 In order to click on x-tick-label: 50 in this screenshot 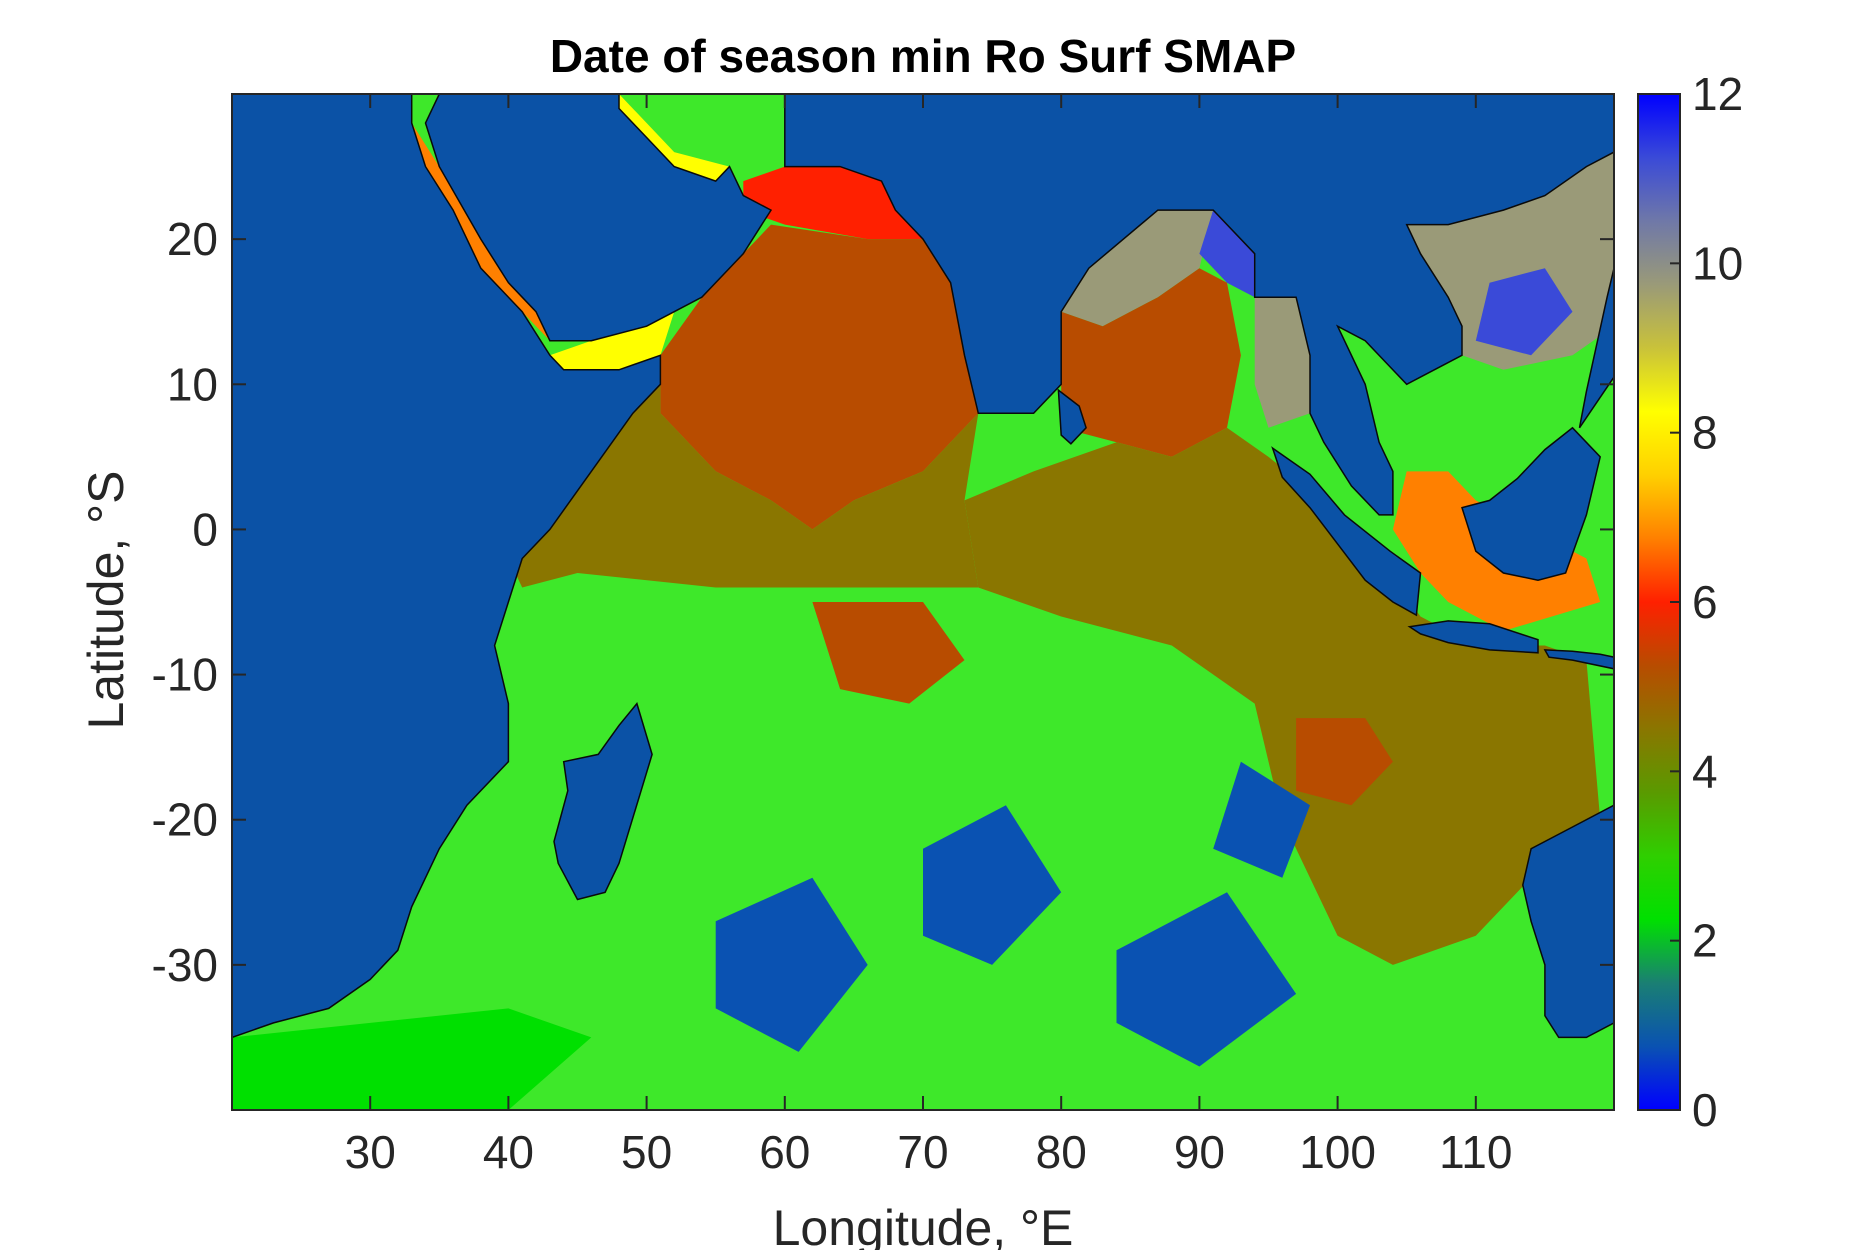, I will do `click(646, 1152)`.